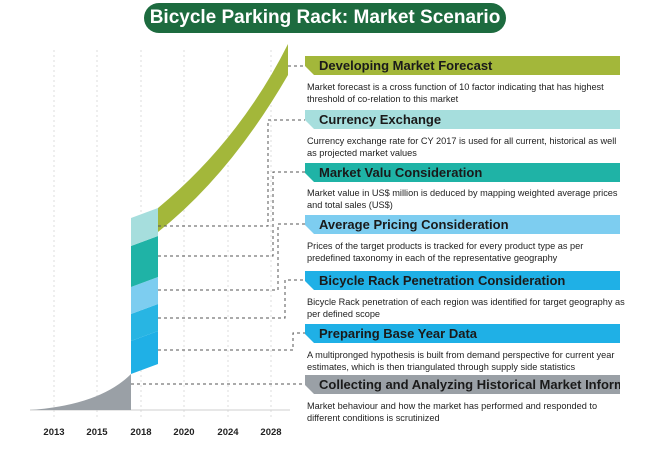 This screenshot has height=450, width=650. I want to click on segment-market-value, so click(144, 261).